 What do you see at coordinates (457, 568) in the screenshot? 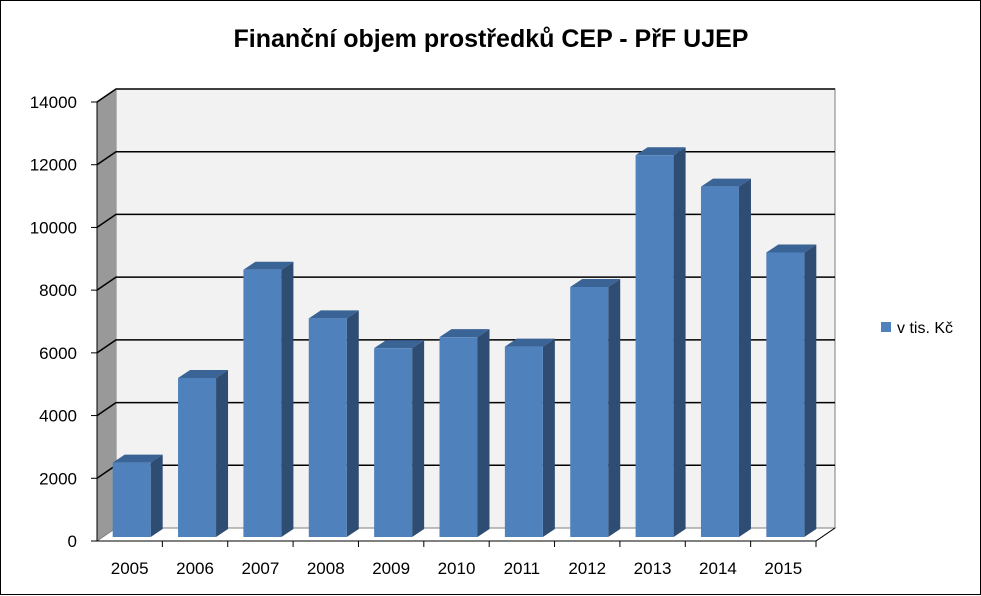
I see `x-tick-label: 2010` at bounding box center [457, 568].